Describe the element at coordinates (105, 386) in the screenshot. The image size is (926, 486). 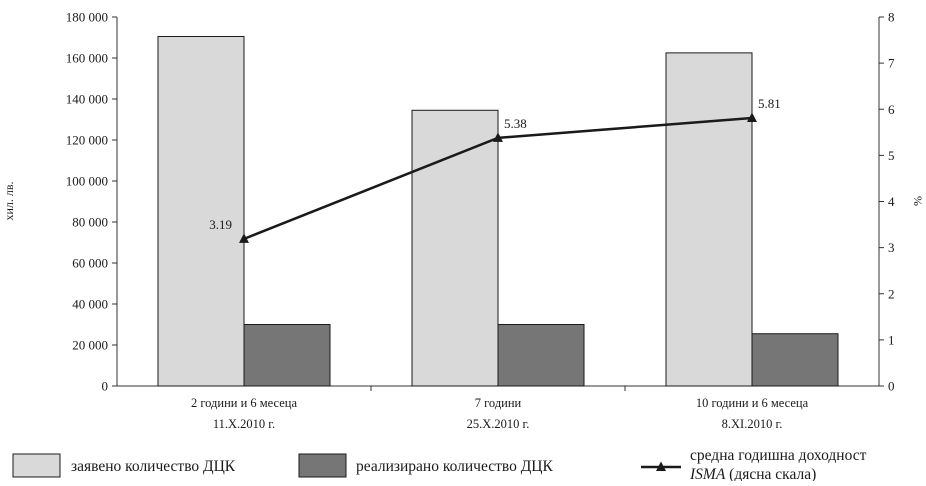
I see `y-tick-label-left: 0` at that location.